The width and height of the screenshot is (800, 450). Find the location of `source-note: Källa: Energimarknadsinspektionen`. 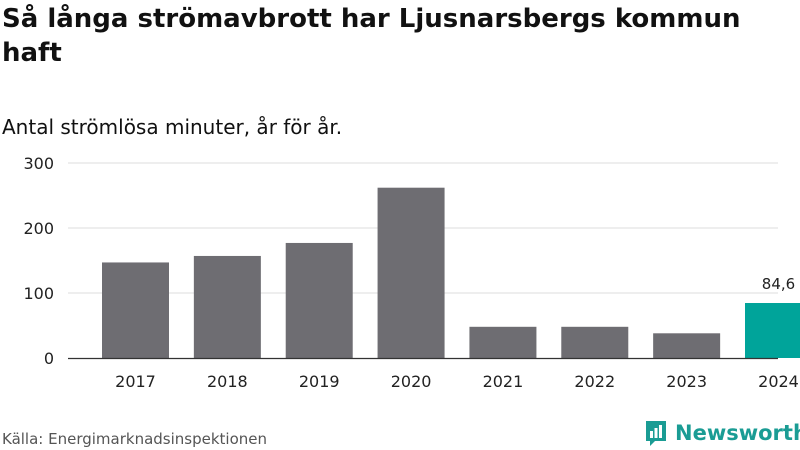

source-note: Källa: Energimarknadsinspektionen is located at coordinates (135, 439).